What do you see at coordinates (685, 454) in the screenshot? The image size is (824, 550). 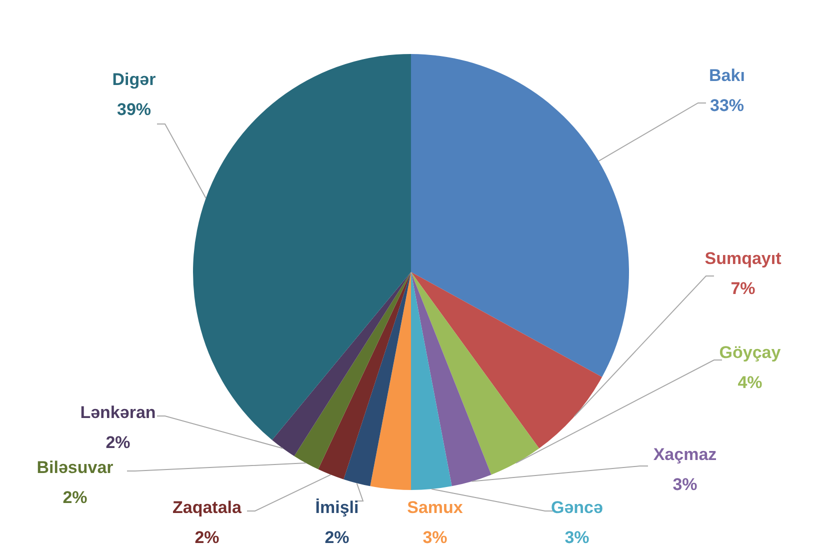 I see `slice-label: Xaçmaz` at bounding box center [685, 454].